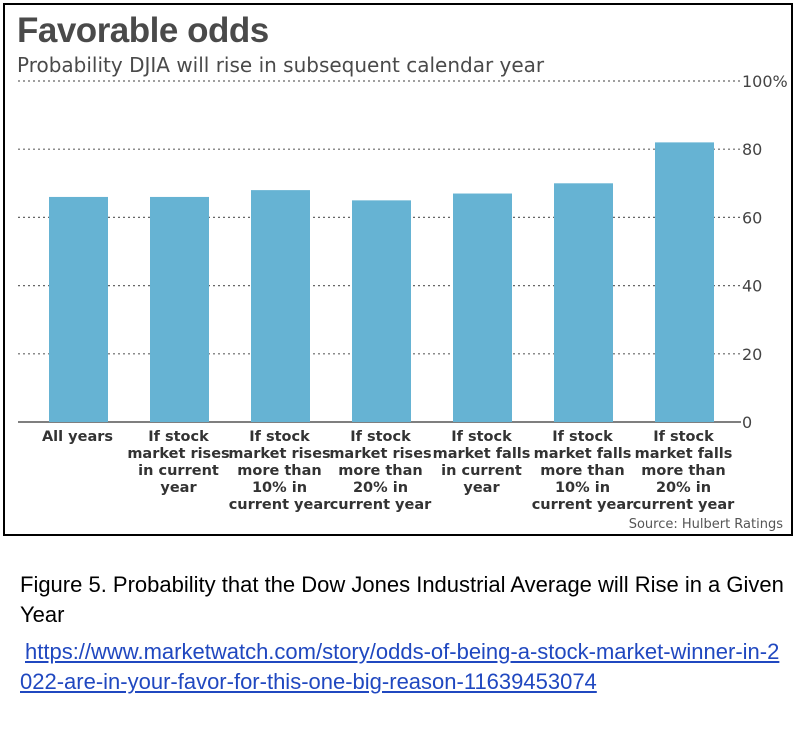  I want to click on y-tick-label: 100%, so click(765, 81).